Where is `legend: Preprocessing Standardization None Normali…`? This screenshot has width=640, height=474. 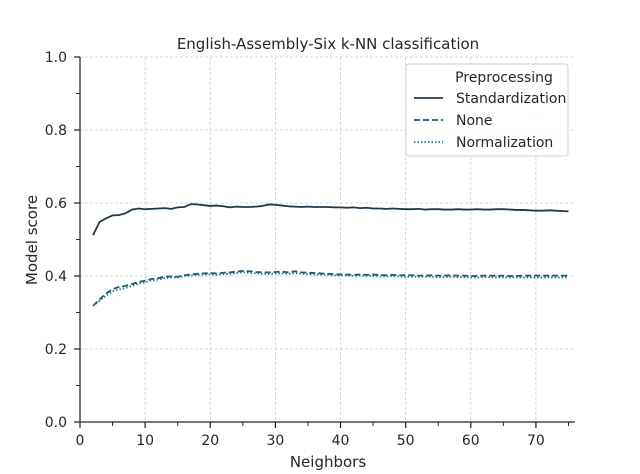 legend: Preprocessing Standardization None Normali… is located at coordinates (487, 110).